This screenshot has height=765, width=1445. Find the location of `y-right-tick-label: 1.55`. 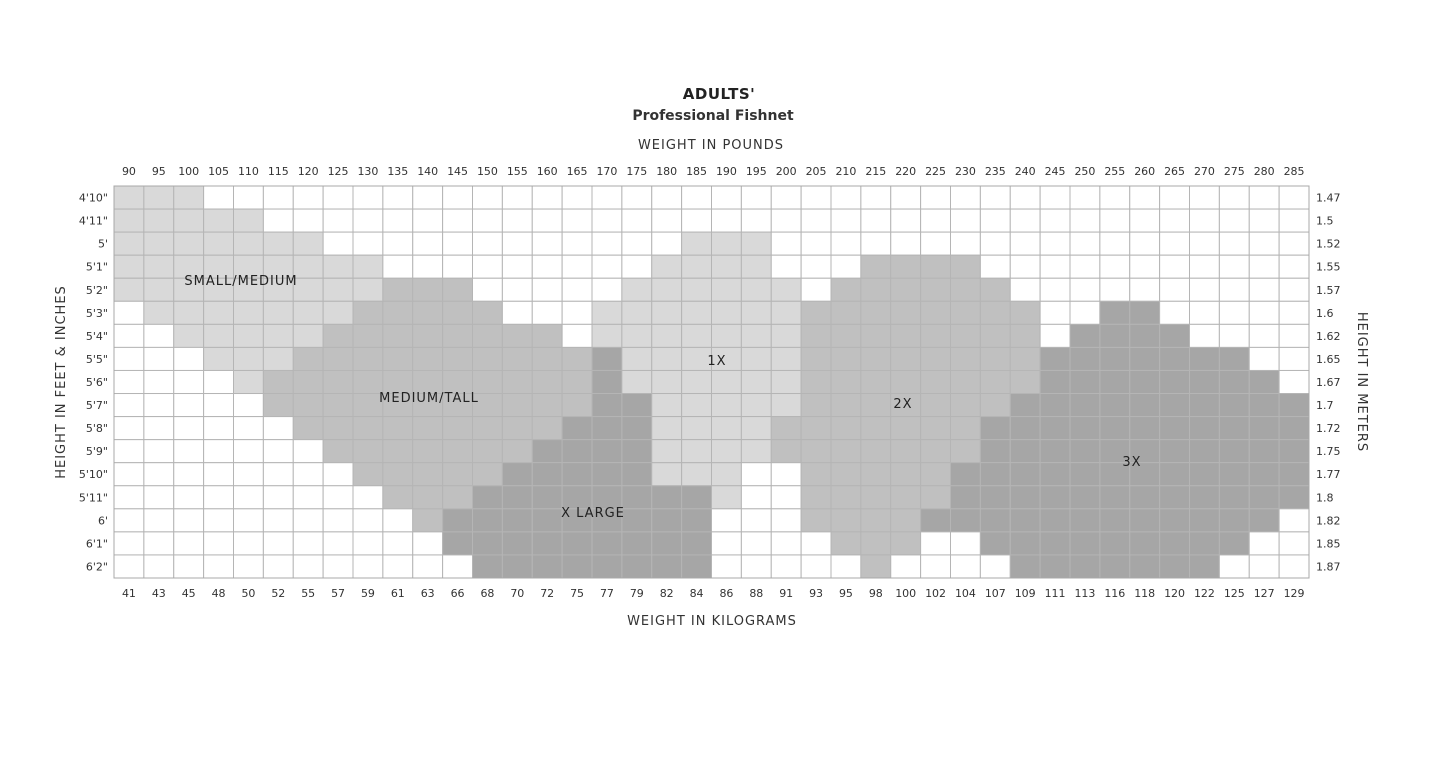

y-right-tick-label: 1.55 is located at coordinates (1328, 267).